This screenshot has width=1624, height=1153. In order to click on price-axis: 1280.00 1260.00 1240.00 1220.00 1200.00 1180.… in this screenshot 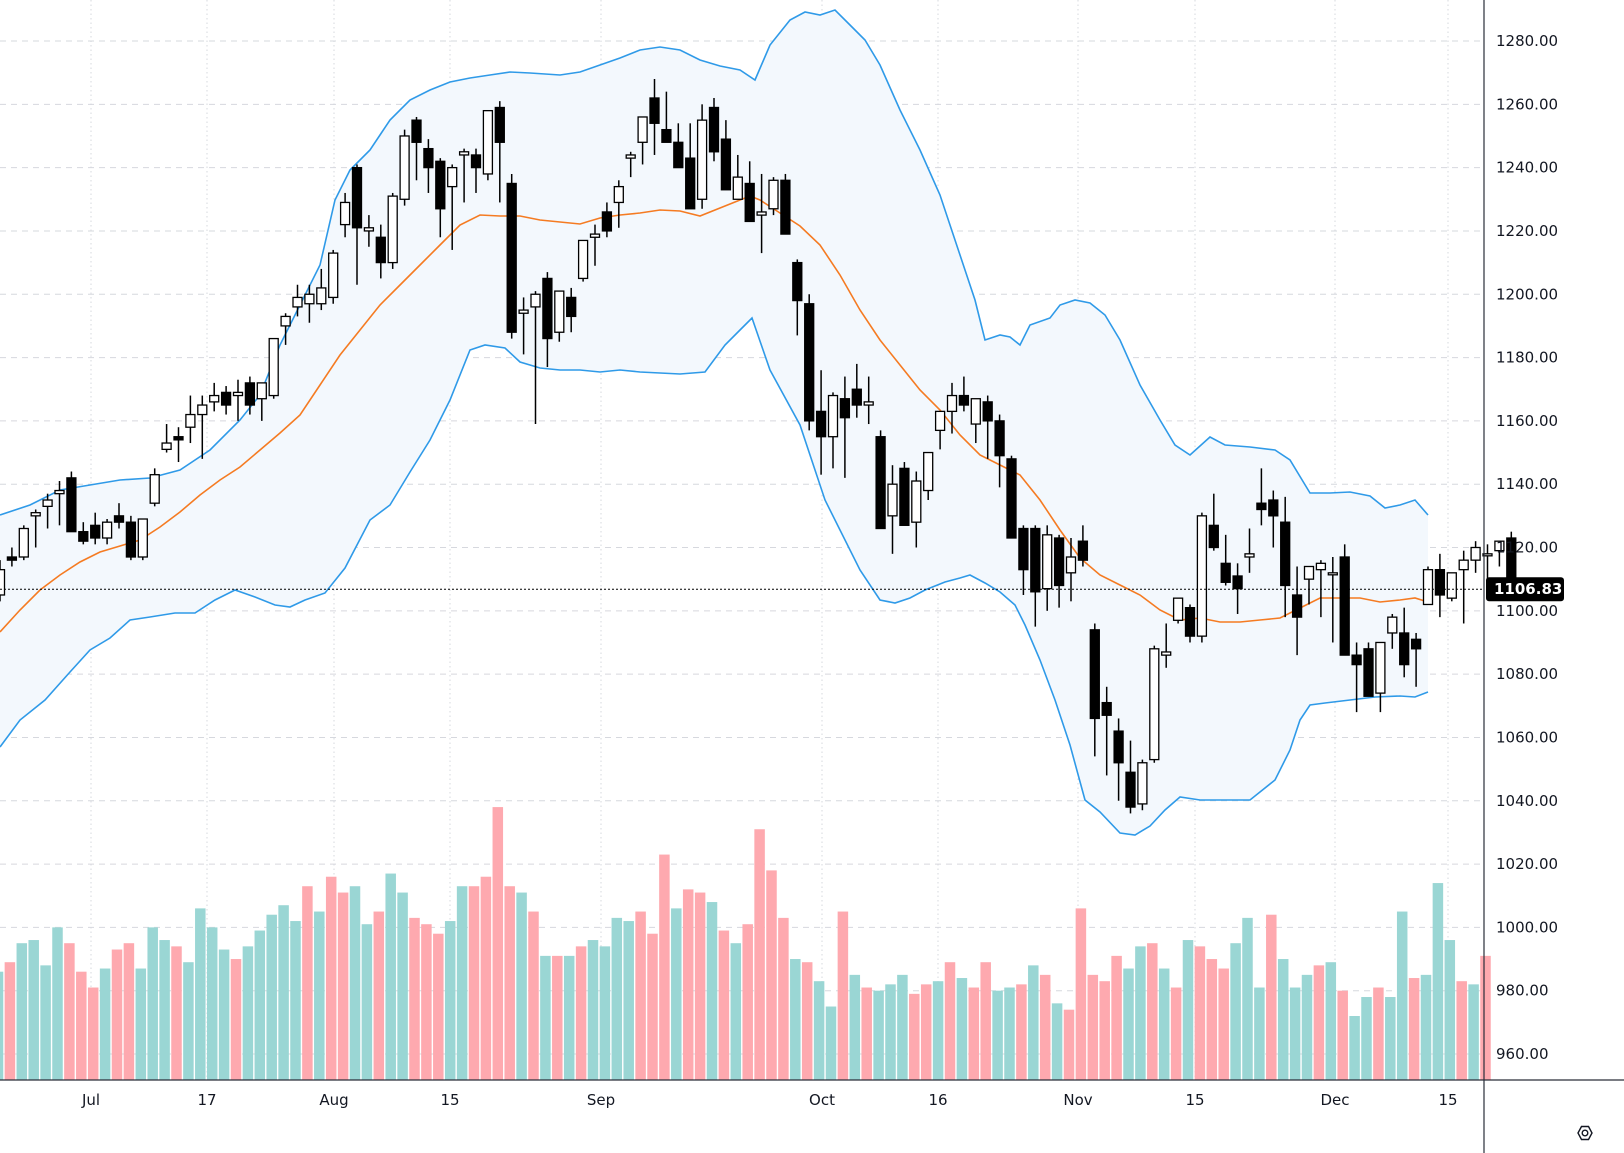, I will do `click(1527, 547)`.